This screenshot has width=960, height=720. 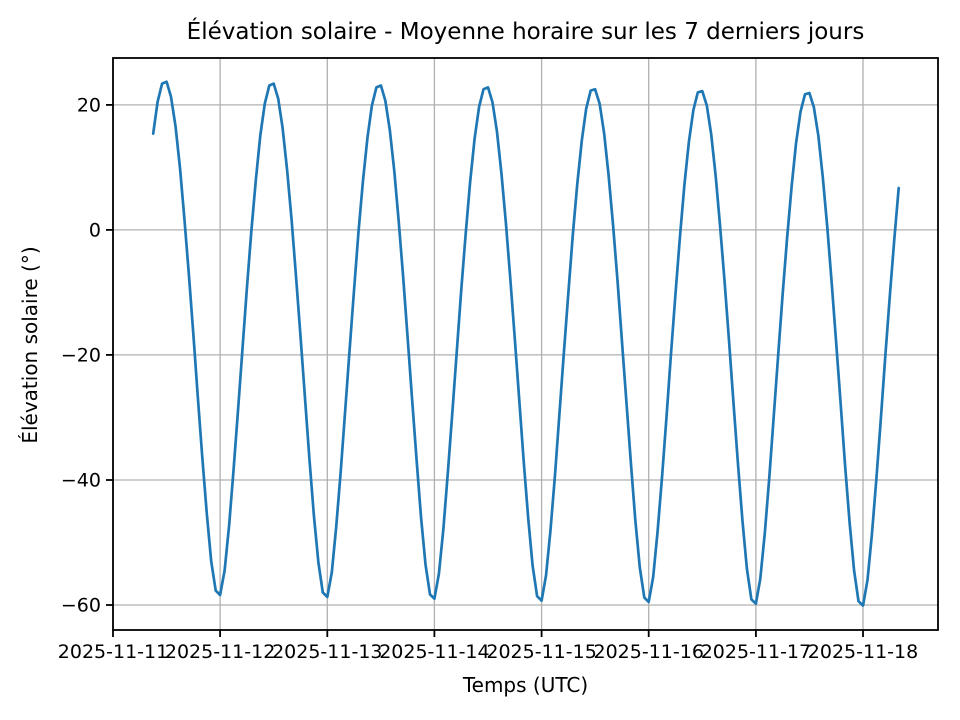 I want to click on x-axis-label: Temps (UTC), so click(x=525, y=685).